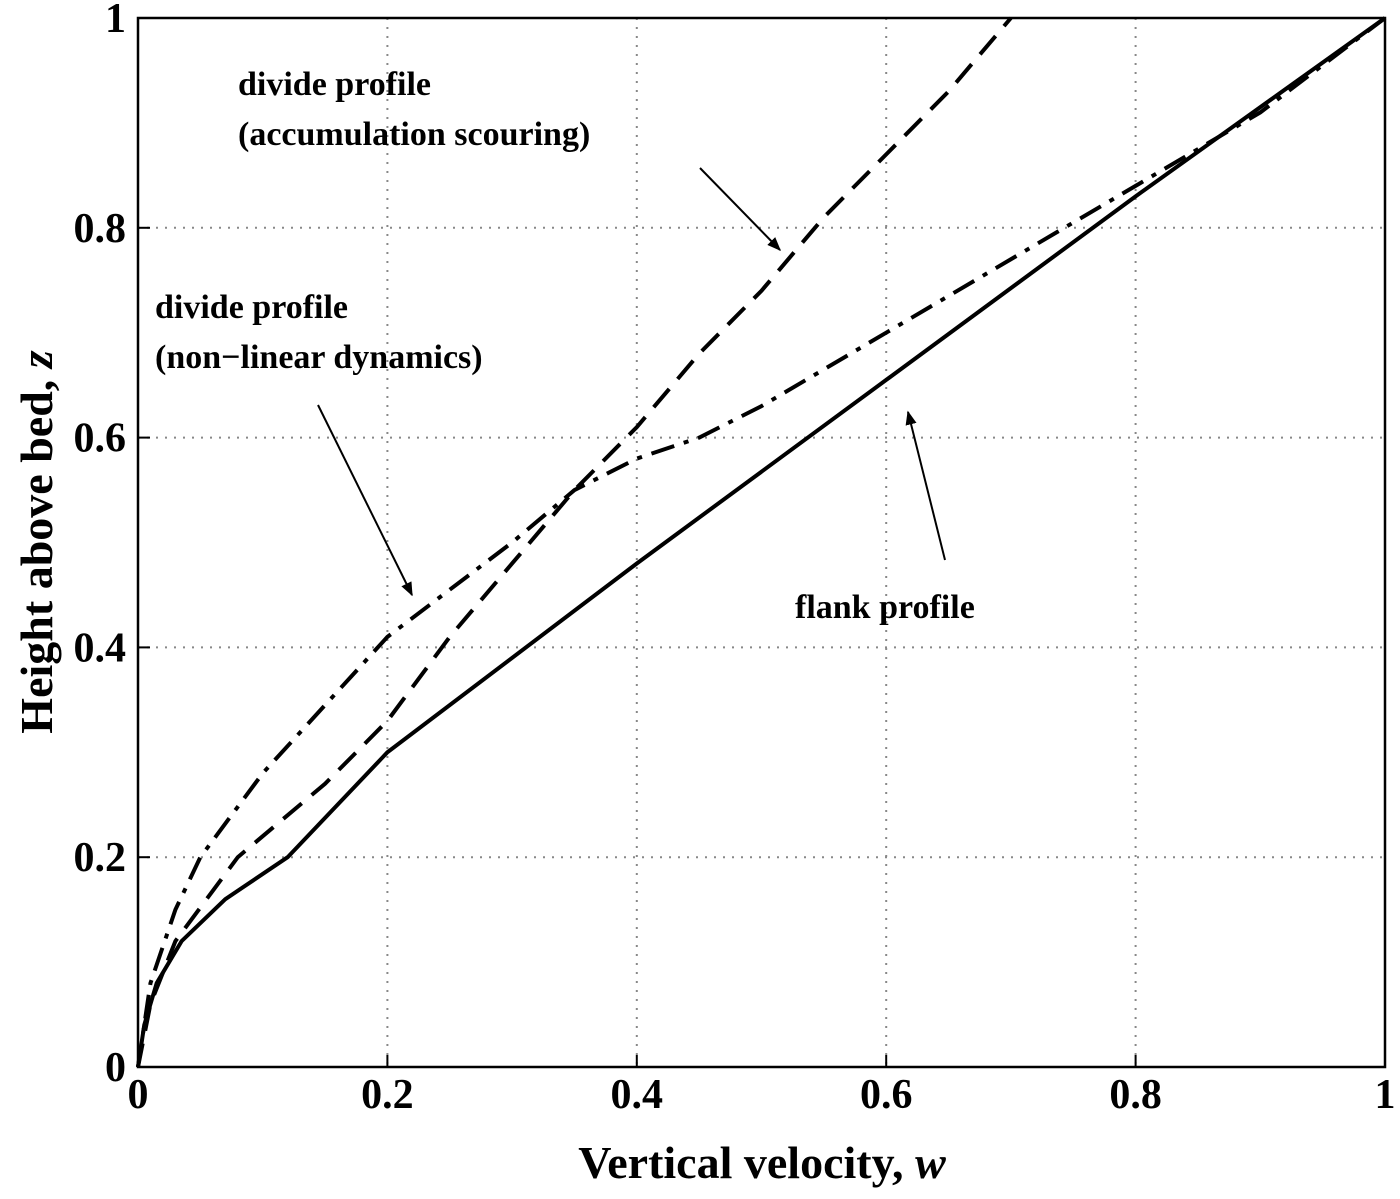 The image size is (1400, 1199). What do you see at coordinates (115, 21) in the screenshot?
I see `y-tick-label: 1` at bounding box center [115, 21].